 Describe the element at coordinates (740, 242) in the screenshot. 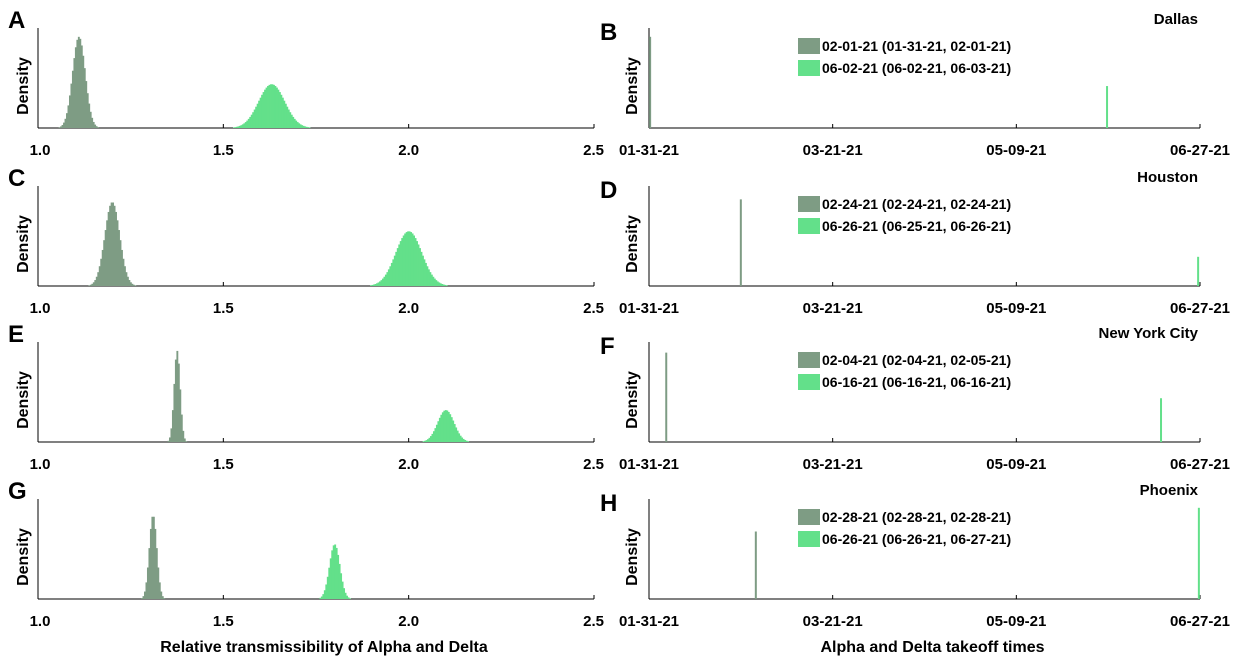

I see `takeoff-spike-alpha` at that location.